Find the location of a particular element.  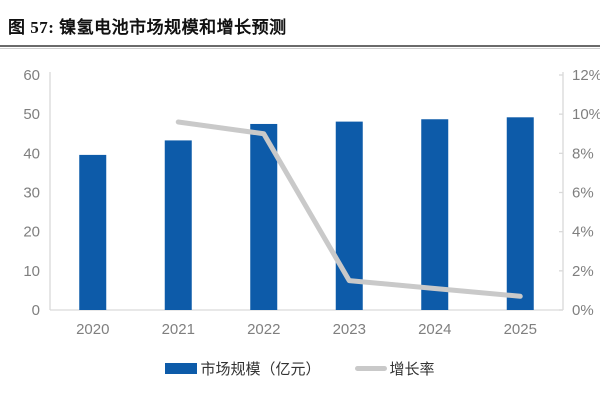

header-rule-dark is located at coordinates (300, 46).